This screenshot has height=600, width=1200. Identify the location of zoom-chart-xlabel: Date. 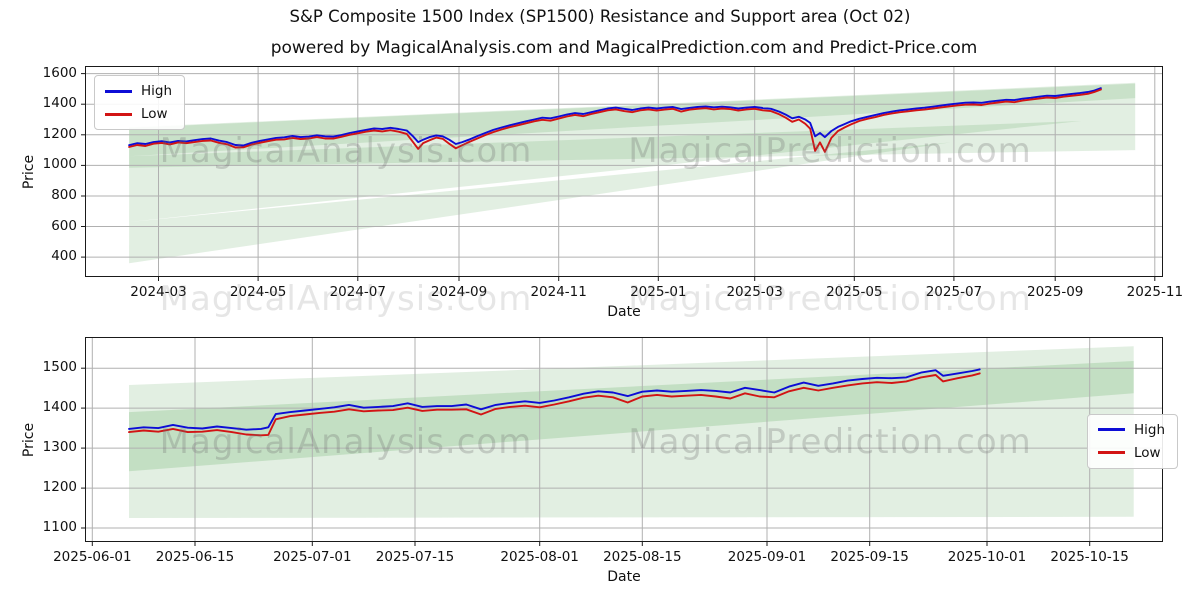
(624, 577).